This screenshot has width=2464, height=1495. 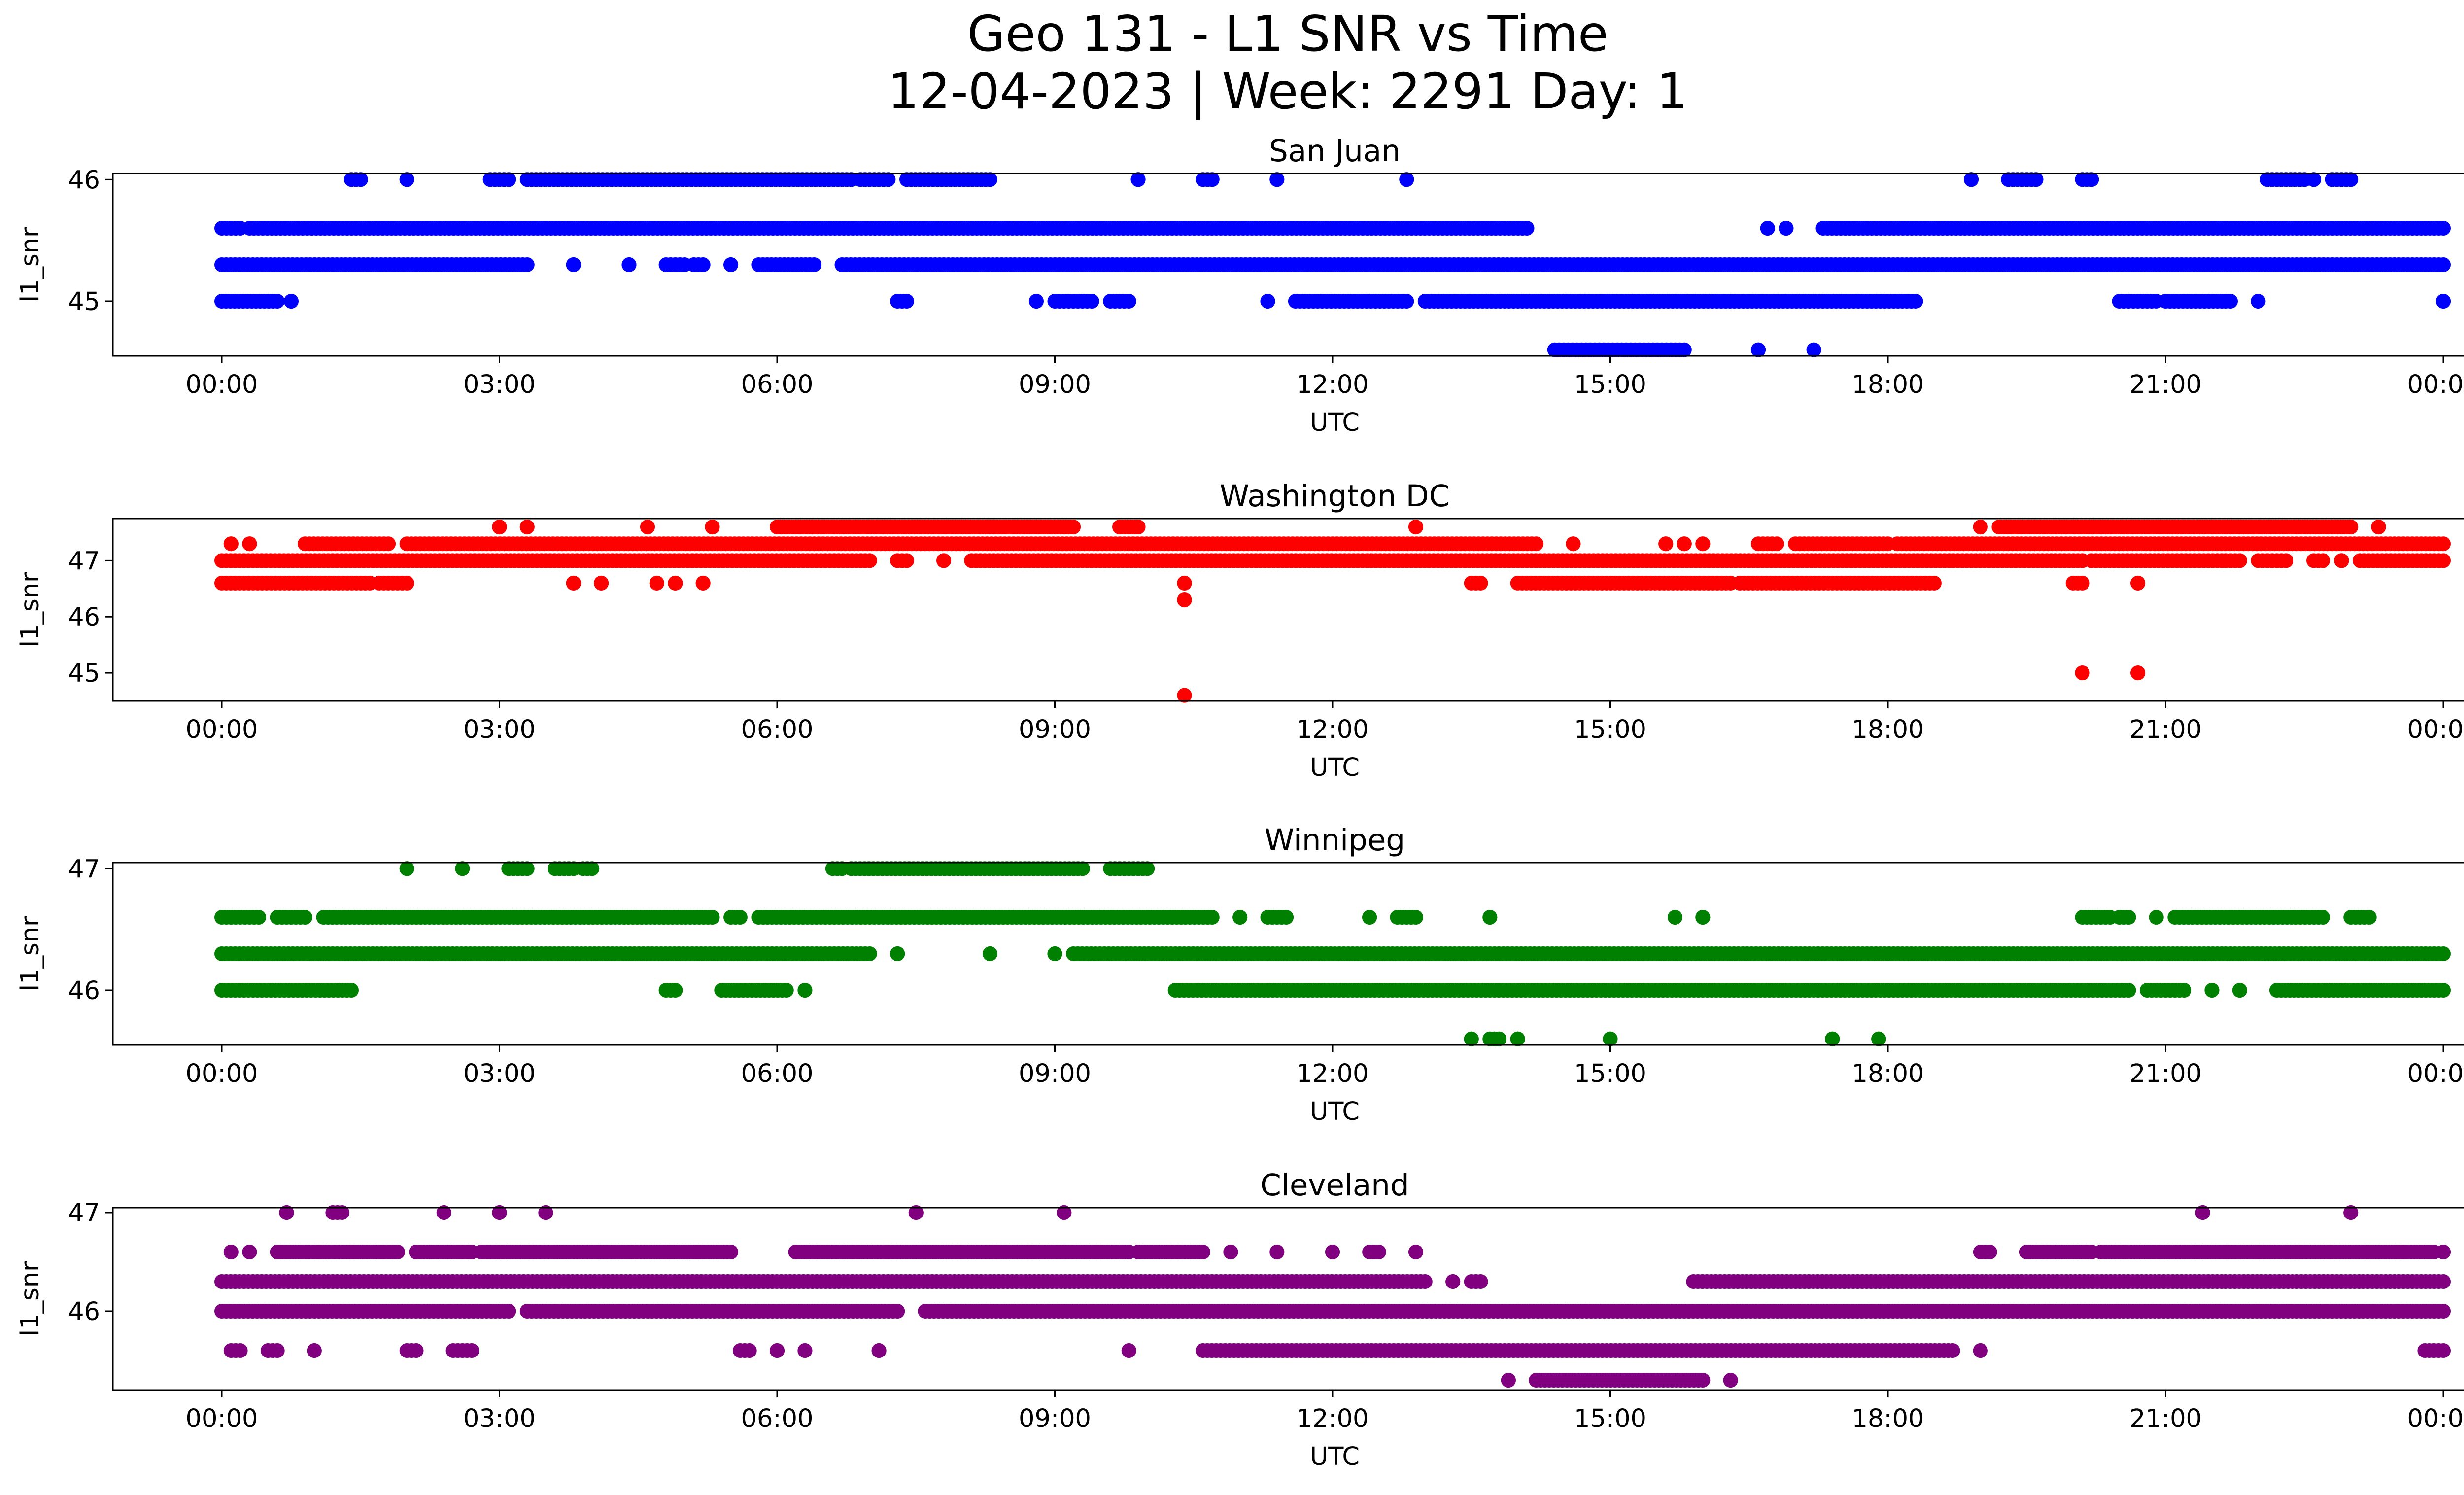 What do you see at coordinates (1333, 729) in the screenshot?
I see `x-tick-label: 12:00` at bounding box center [1333, 729].